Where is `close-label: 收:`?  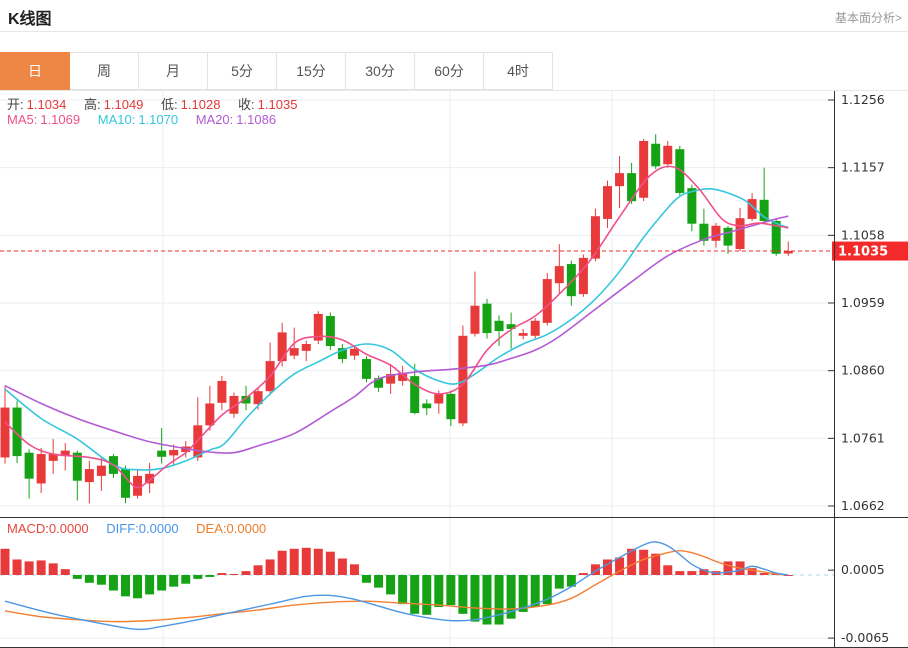
close-label: 收: is located at coordinates (246, 104).